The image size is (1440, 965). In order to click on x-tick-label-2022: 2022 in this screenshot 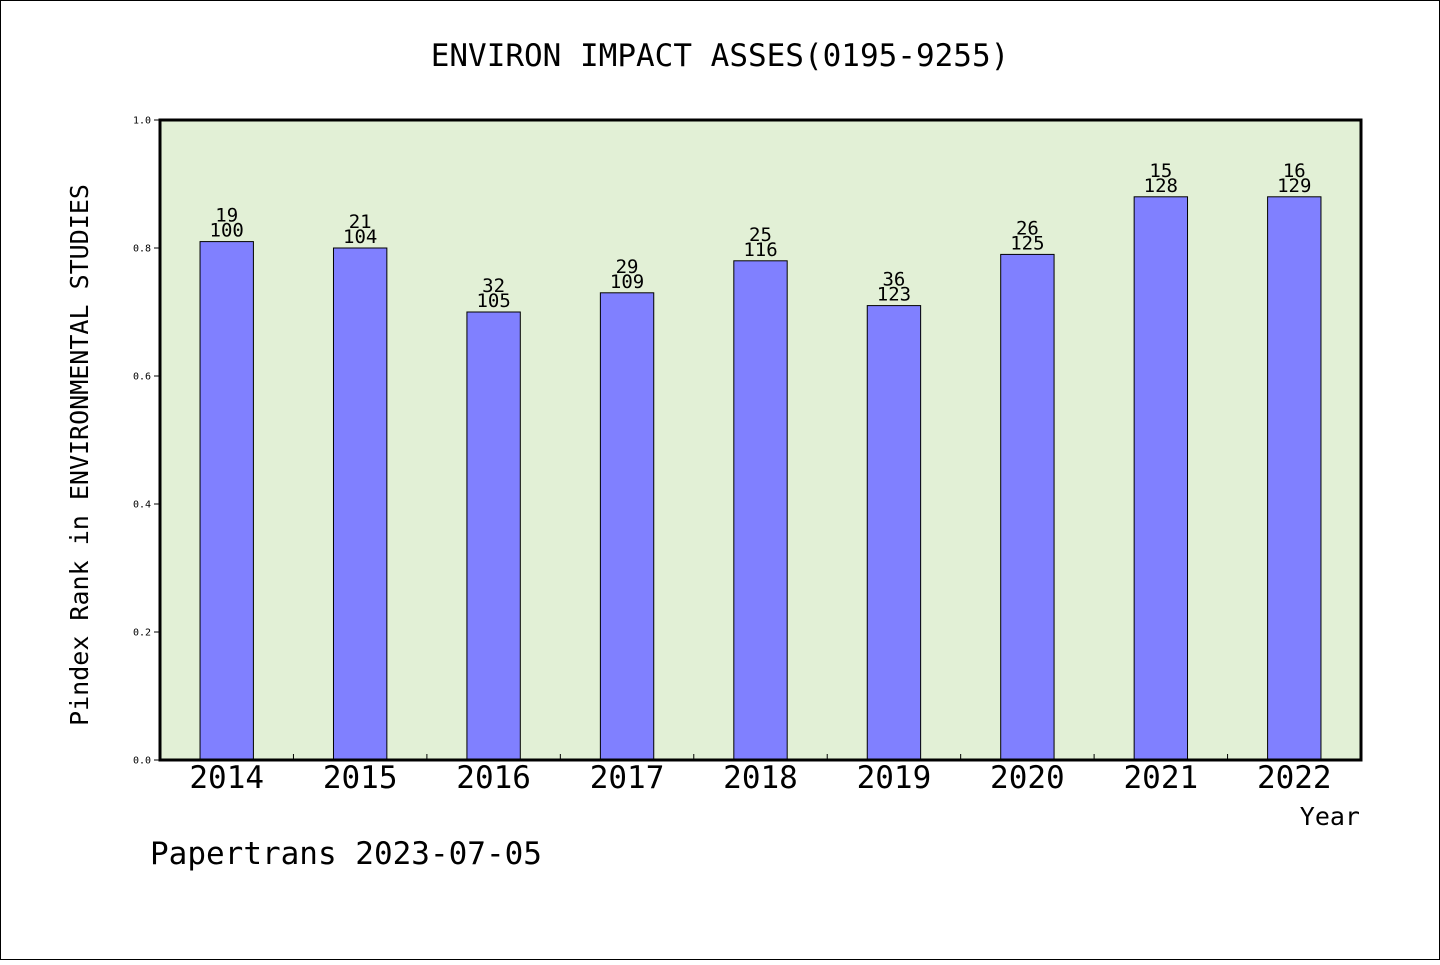, I will do `click(1294, 778)`.